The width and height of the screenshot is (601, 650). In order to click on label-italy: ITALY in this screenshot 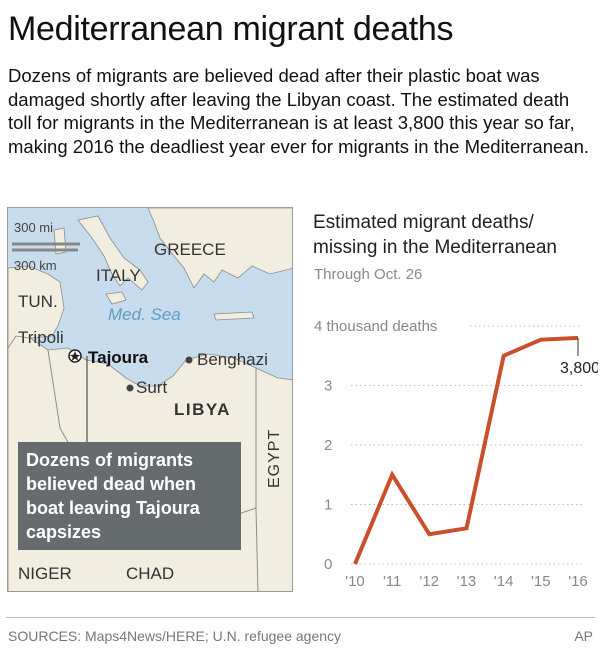, I will do `click(118, 275)`.